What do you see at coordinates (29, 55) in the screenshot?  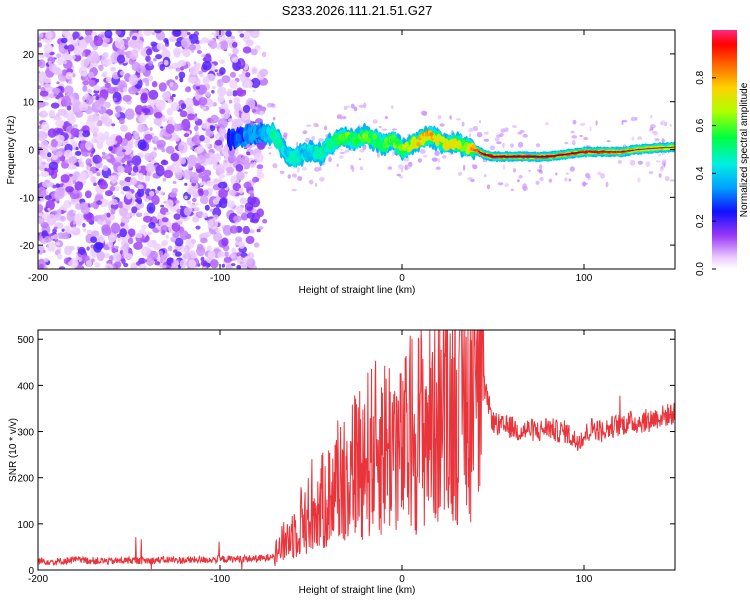 I see `spectrogram-ytick-label: 20` at bounding box center [29, 55].